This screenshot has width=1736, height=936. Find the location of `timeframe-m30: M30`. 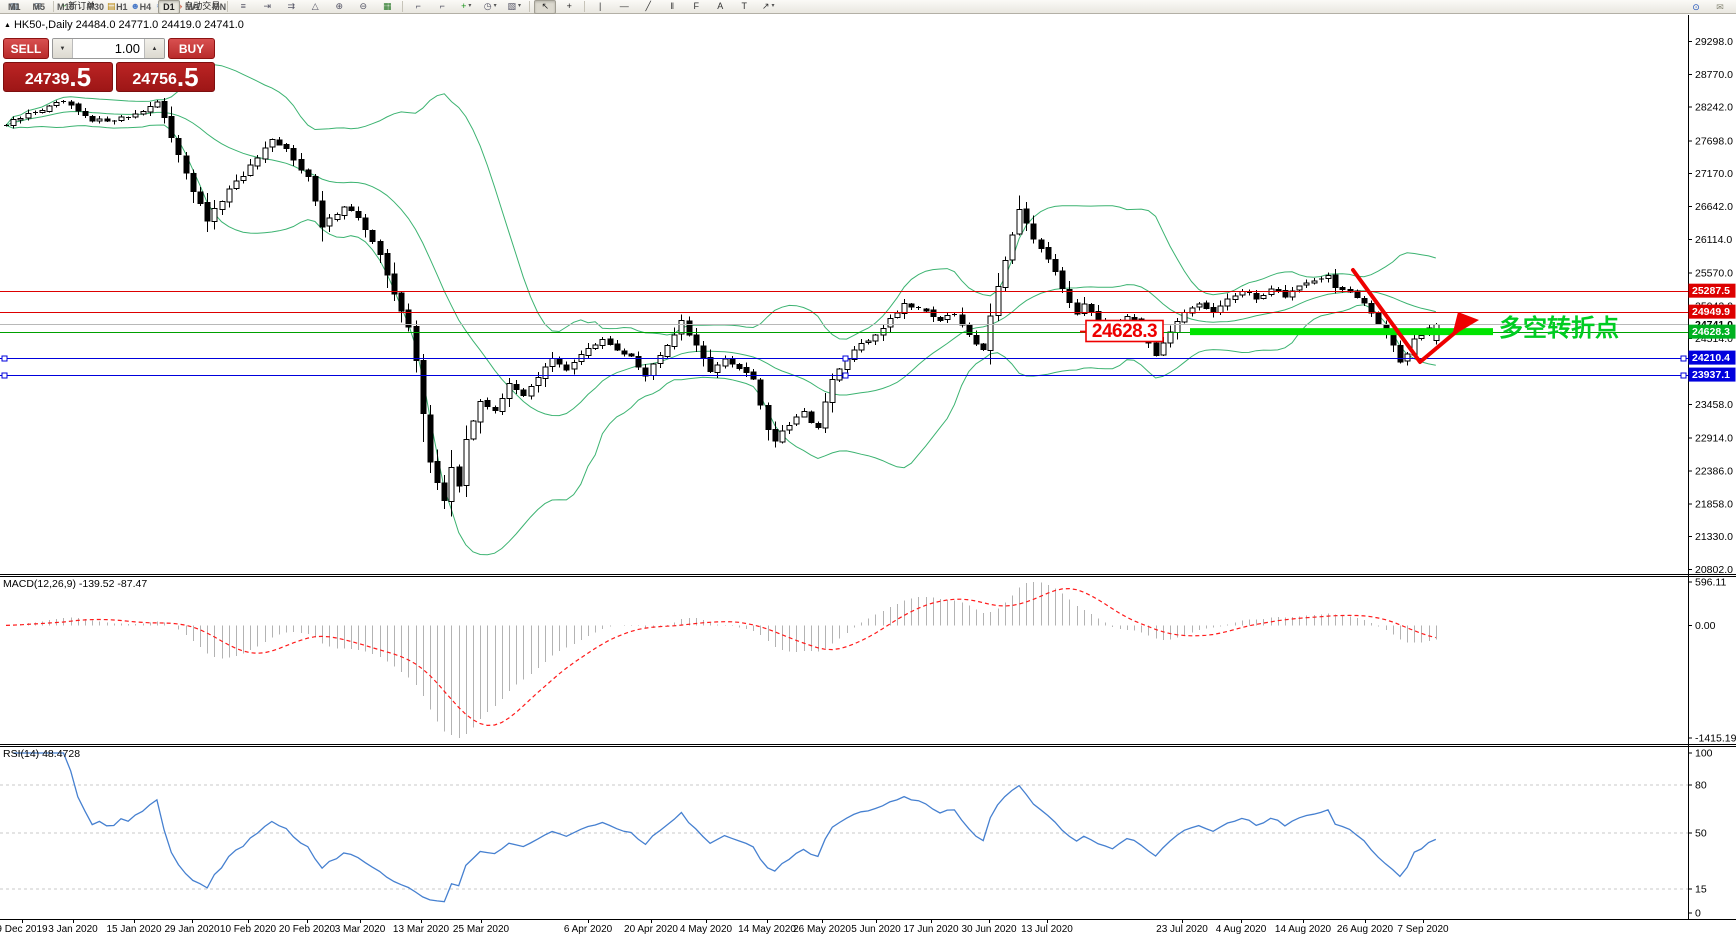

timeframe-m30: M30 is located at coordinates (95, 7).